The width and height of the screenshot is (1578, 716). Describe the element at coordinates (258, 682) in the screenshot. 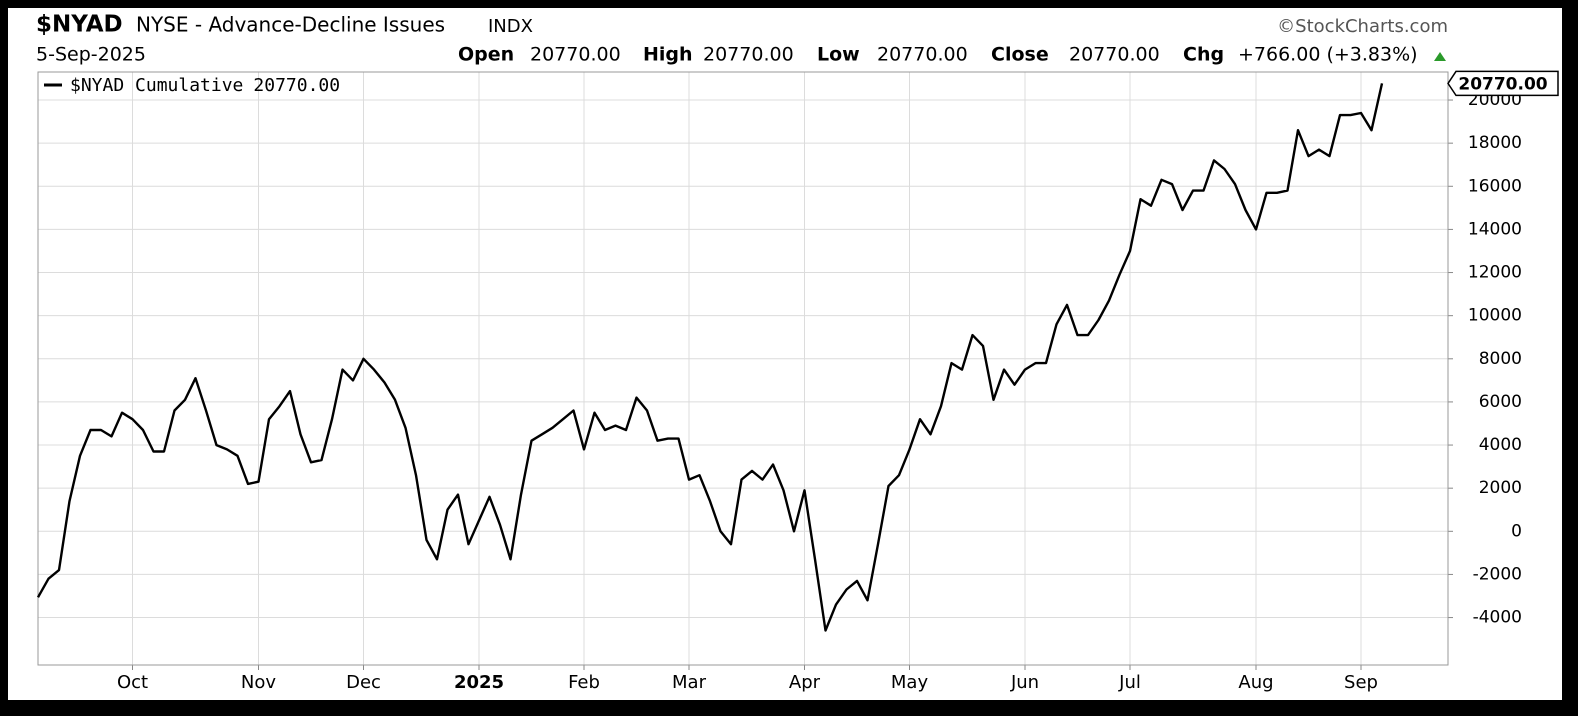

I see `x-tick-label: Nov` at that location.